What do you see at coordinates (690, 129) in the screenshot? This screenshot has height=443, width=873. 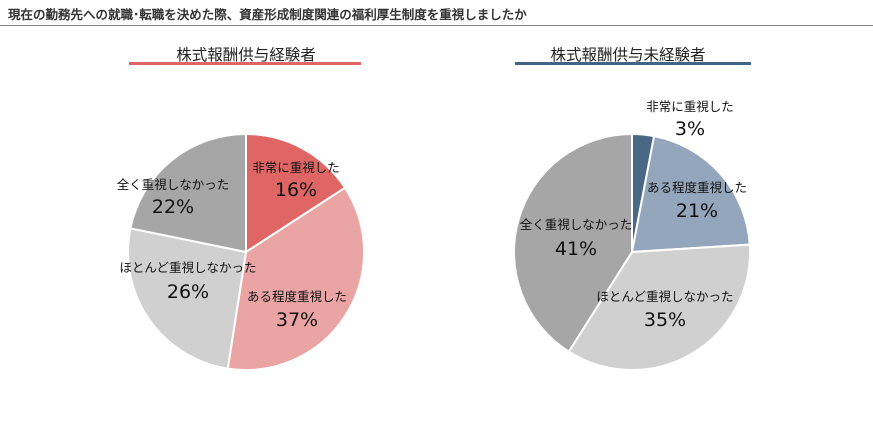 I see `slice-value-inexperienced-highly: 3%` at bounding box center [690, 129].